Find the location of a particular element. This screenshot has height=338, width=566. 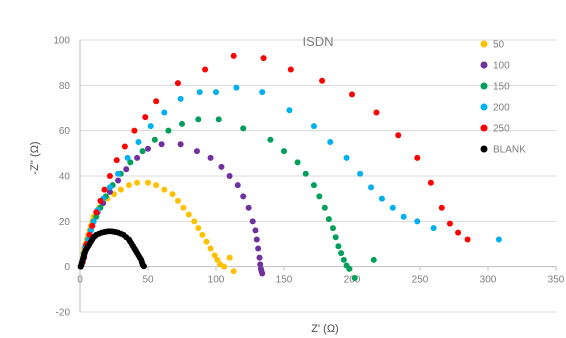

y-tick-label: 60 is located at coordinates (65, 131).